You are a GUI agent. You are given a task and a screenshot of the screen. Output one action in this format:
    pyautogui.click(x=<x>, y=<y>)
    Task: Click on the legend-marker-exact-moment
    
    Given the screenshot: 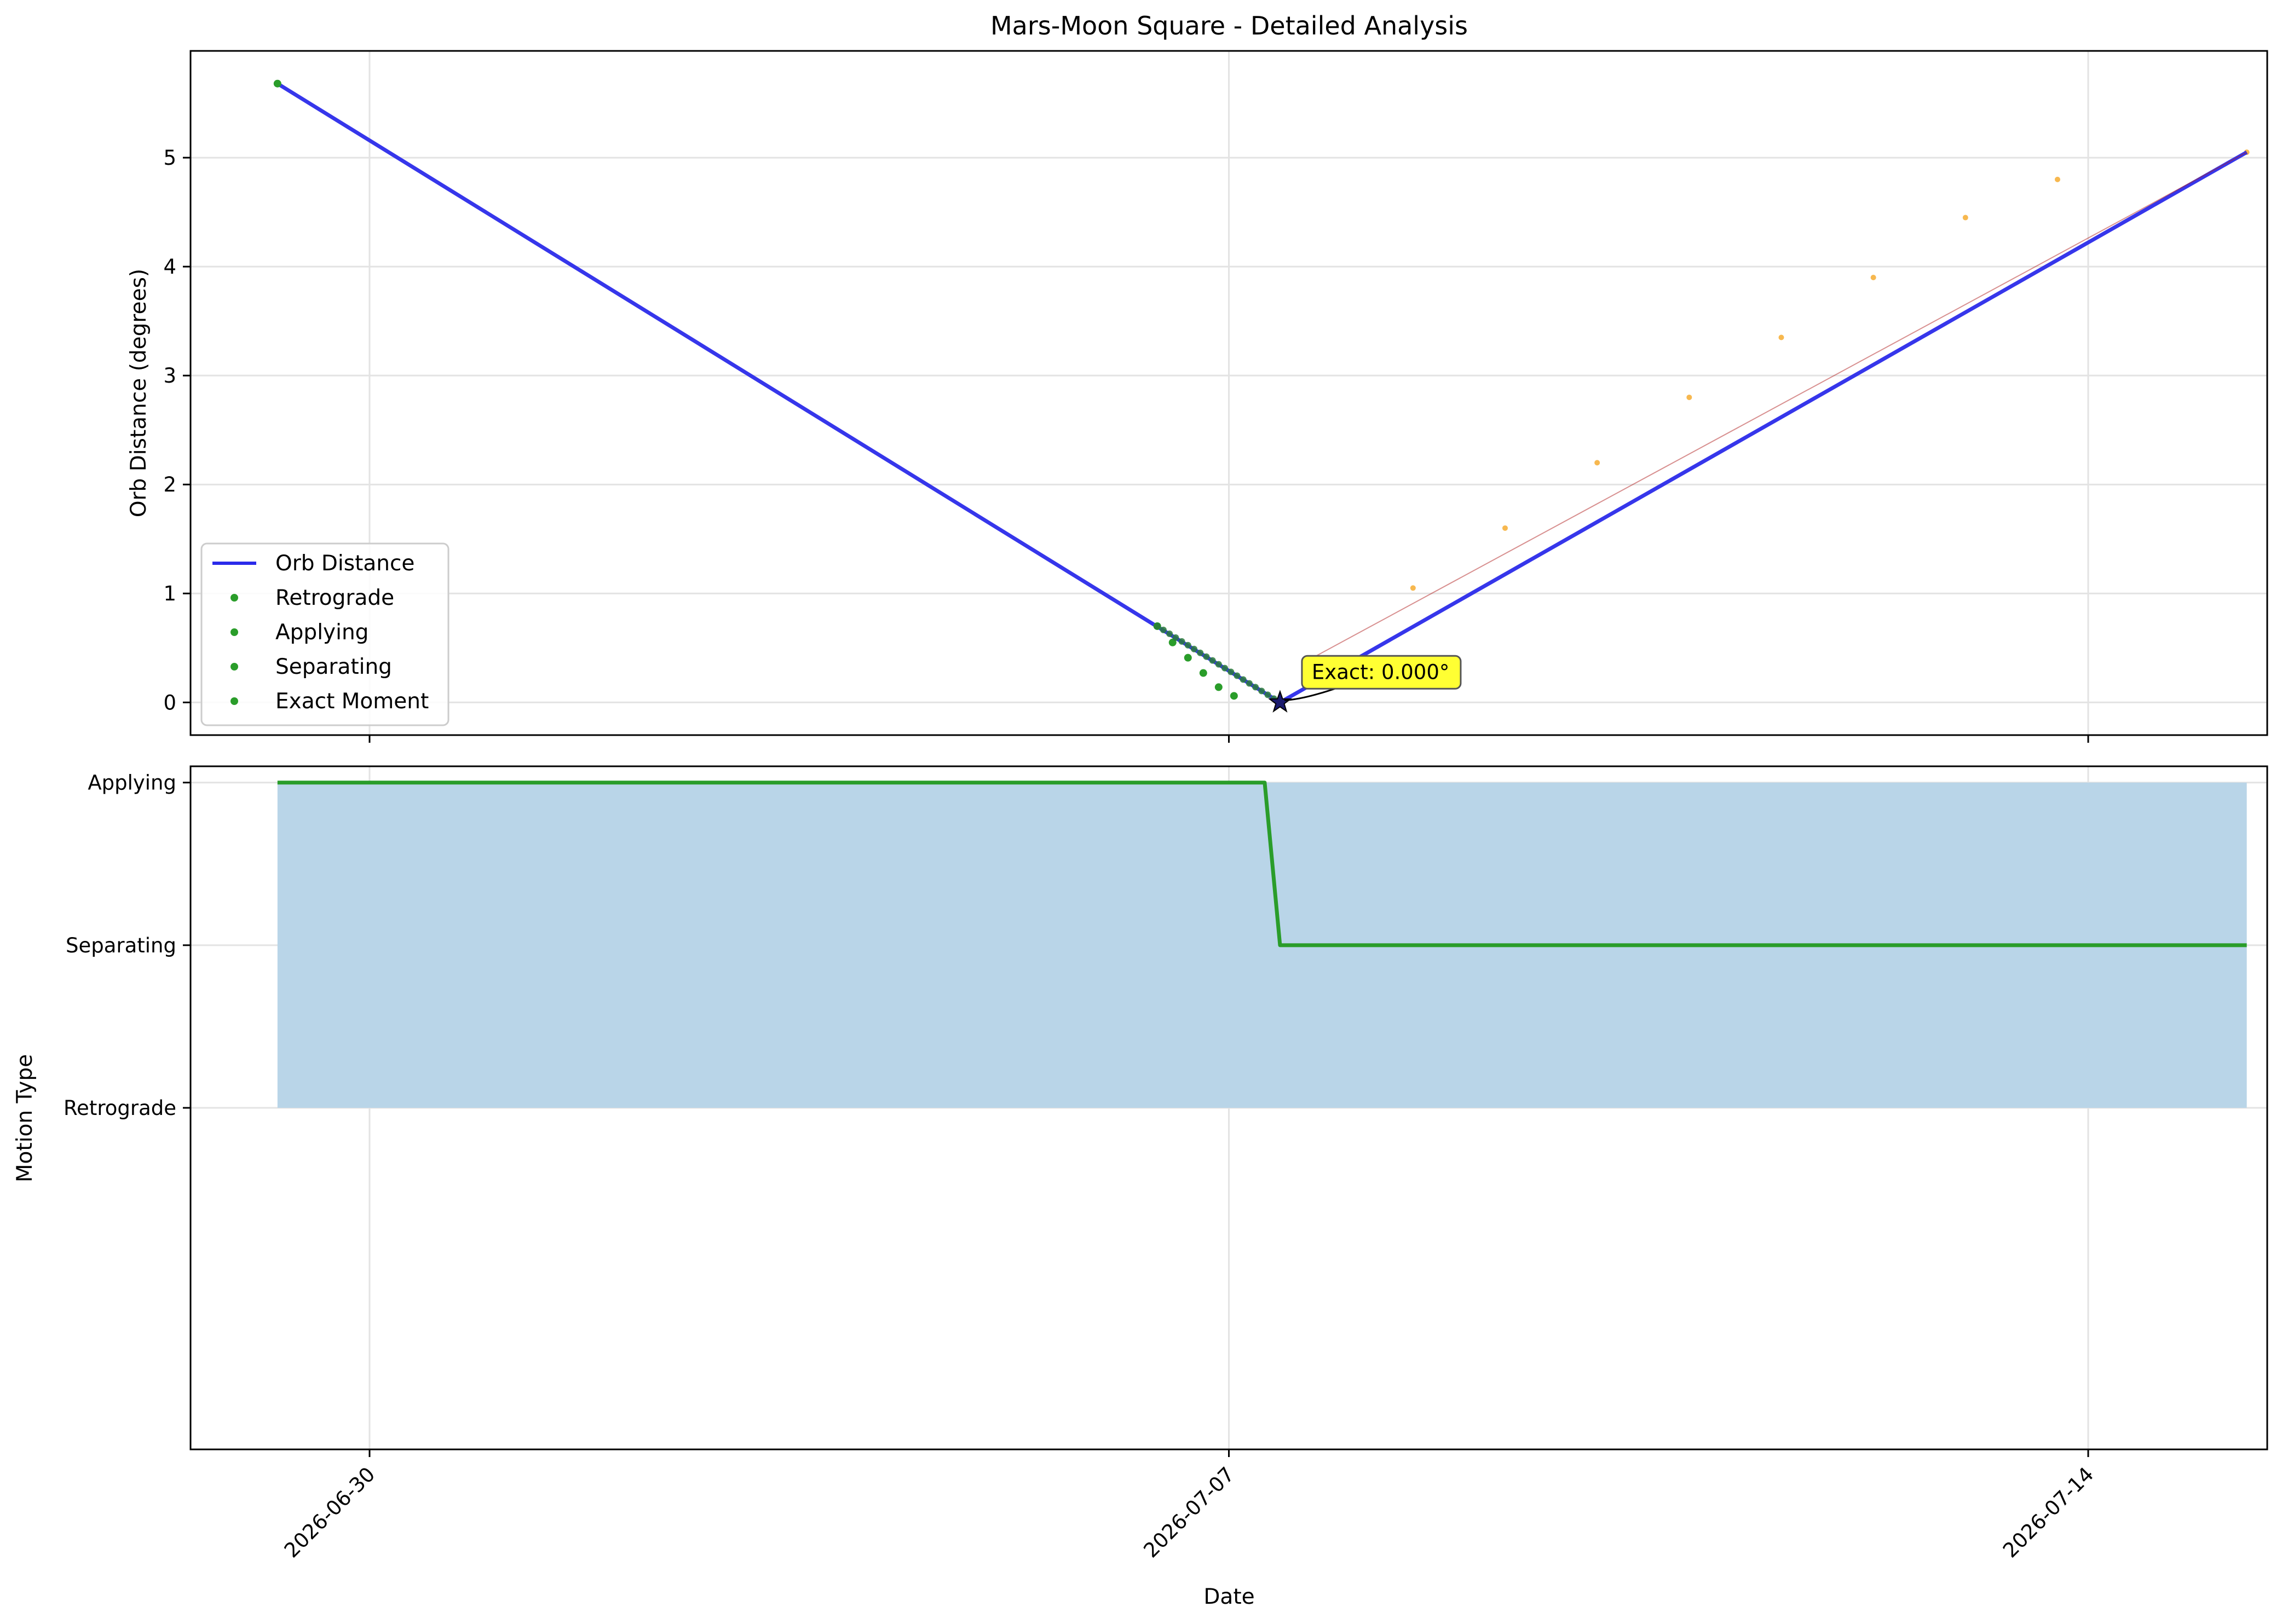 What is the action you would take?
    pyautogui.click(x=234, y=701)
    